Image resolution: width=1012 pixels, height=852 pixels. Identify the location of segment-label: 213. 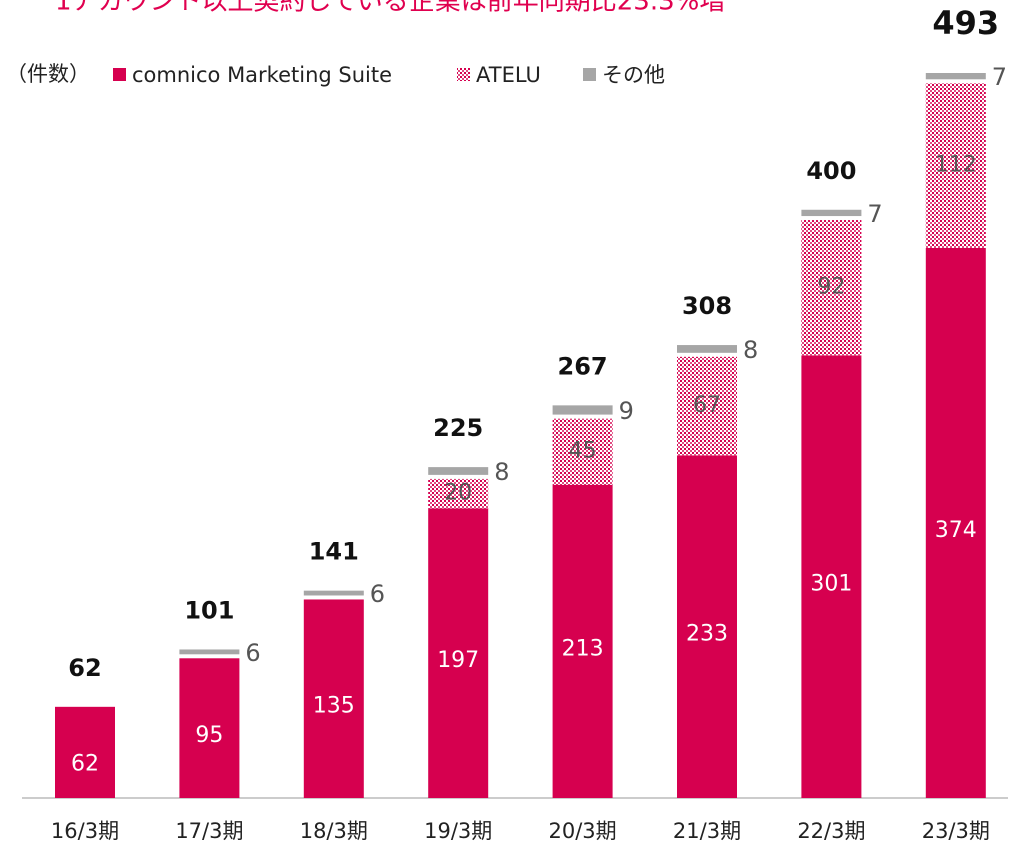
(583, 648).